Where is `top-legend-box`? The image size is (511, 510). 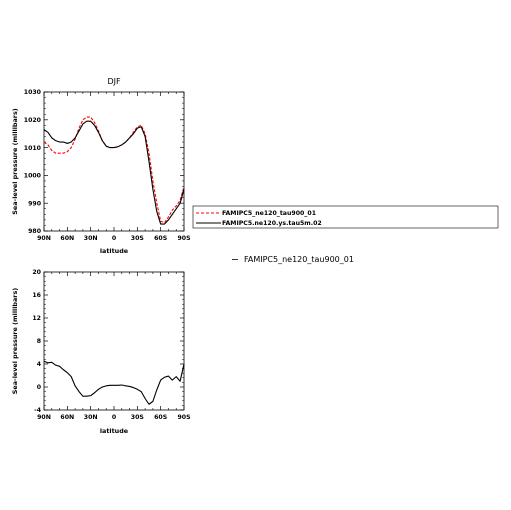 top-legend-box is located at coordinates (345, 217).